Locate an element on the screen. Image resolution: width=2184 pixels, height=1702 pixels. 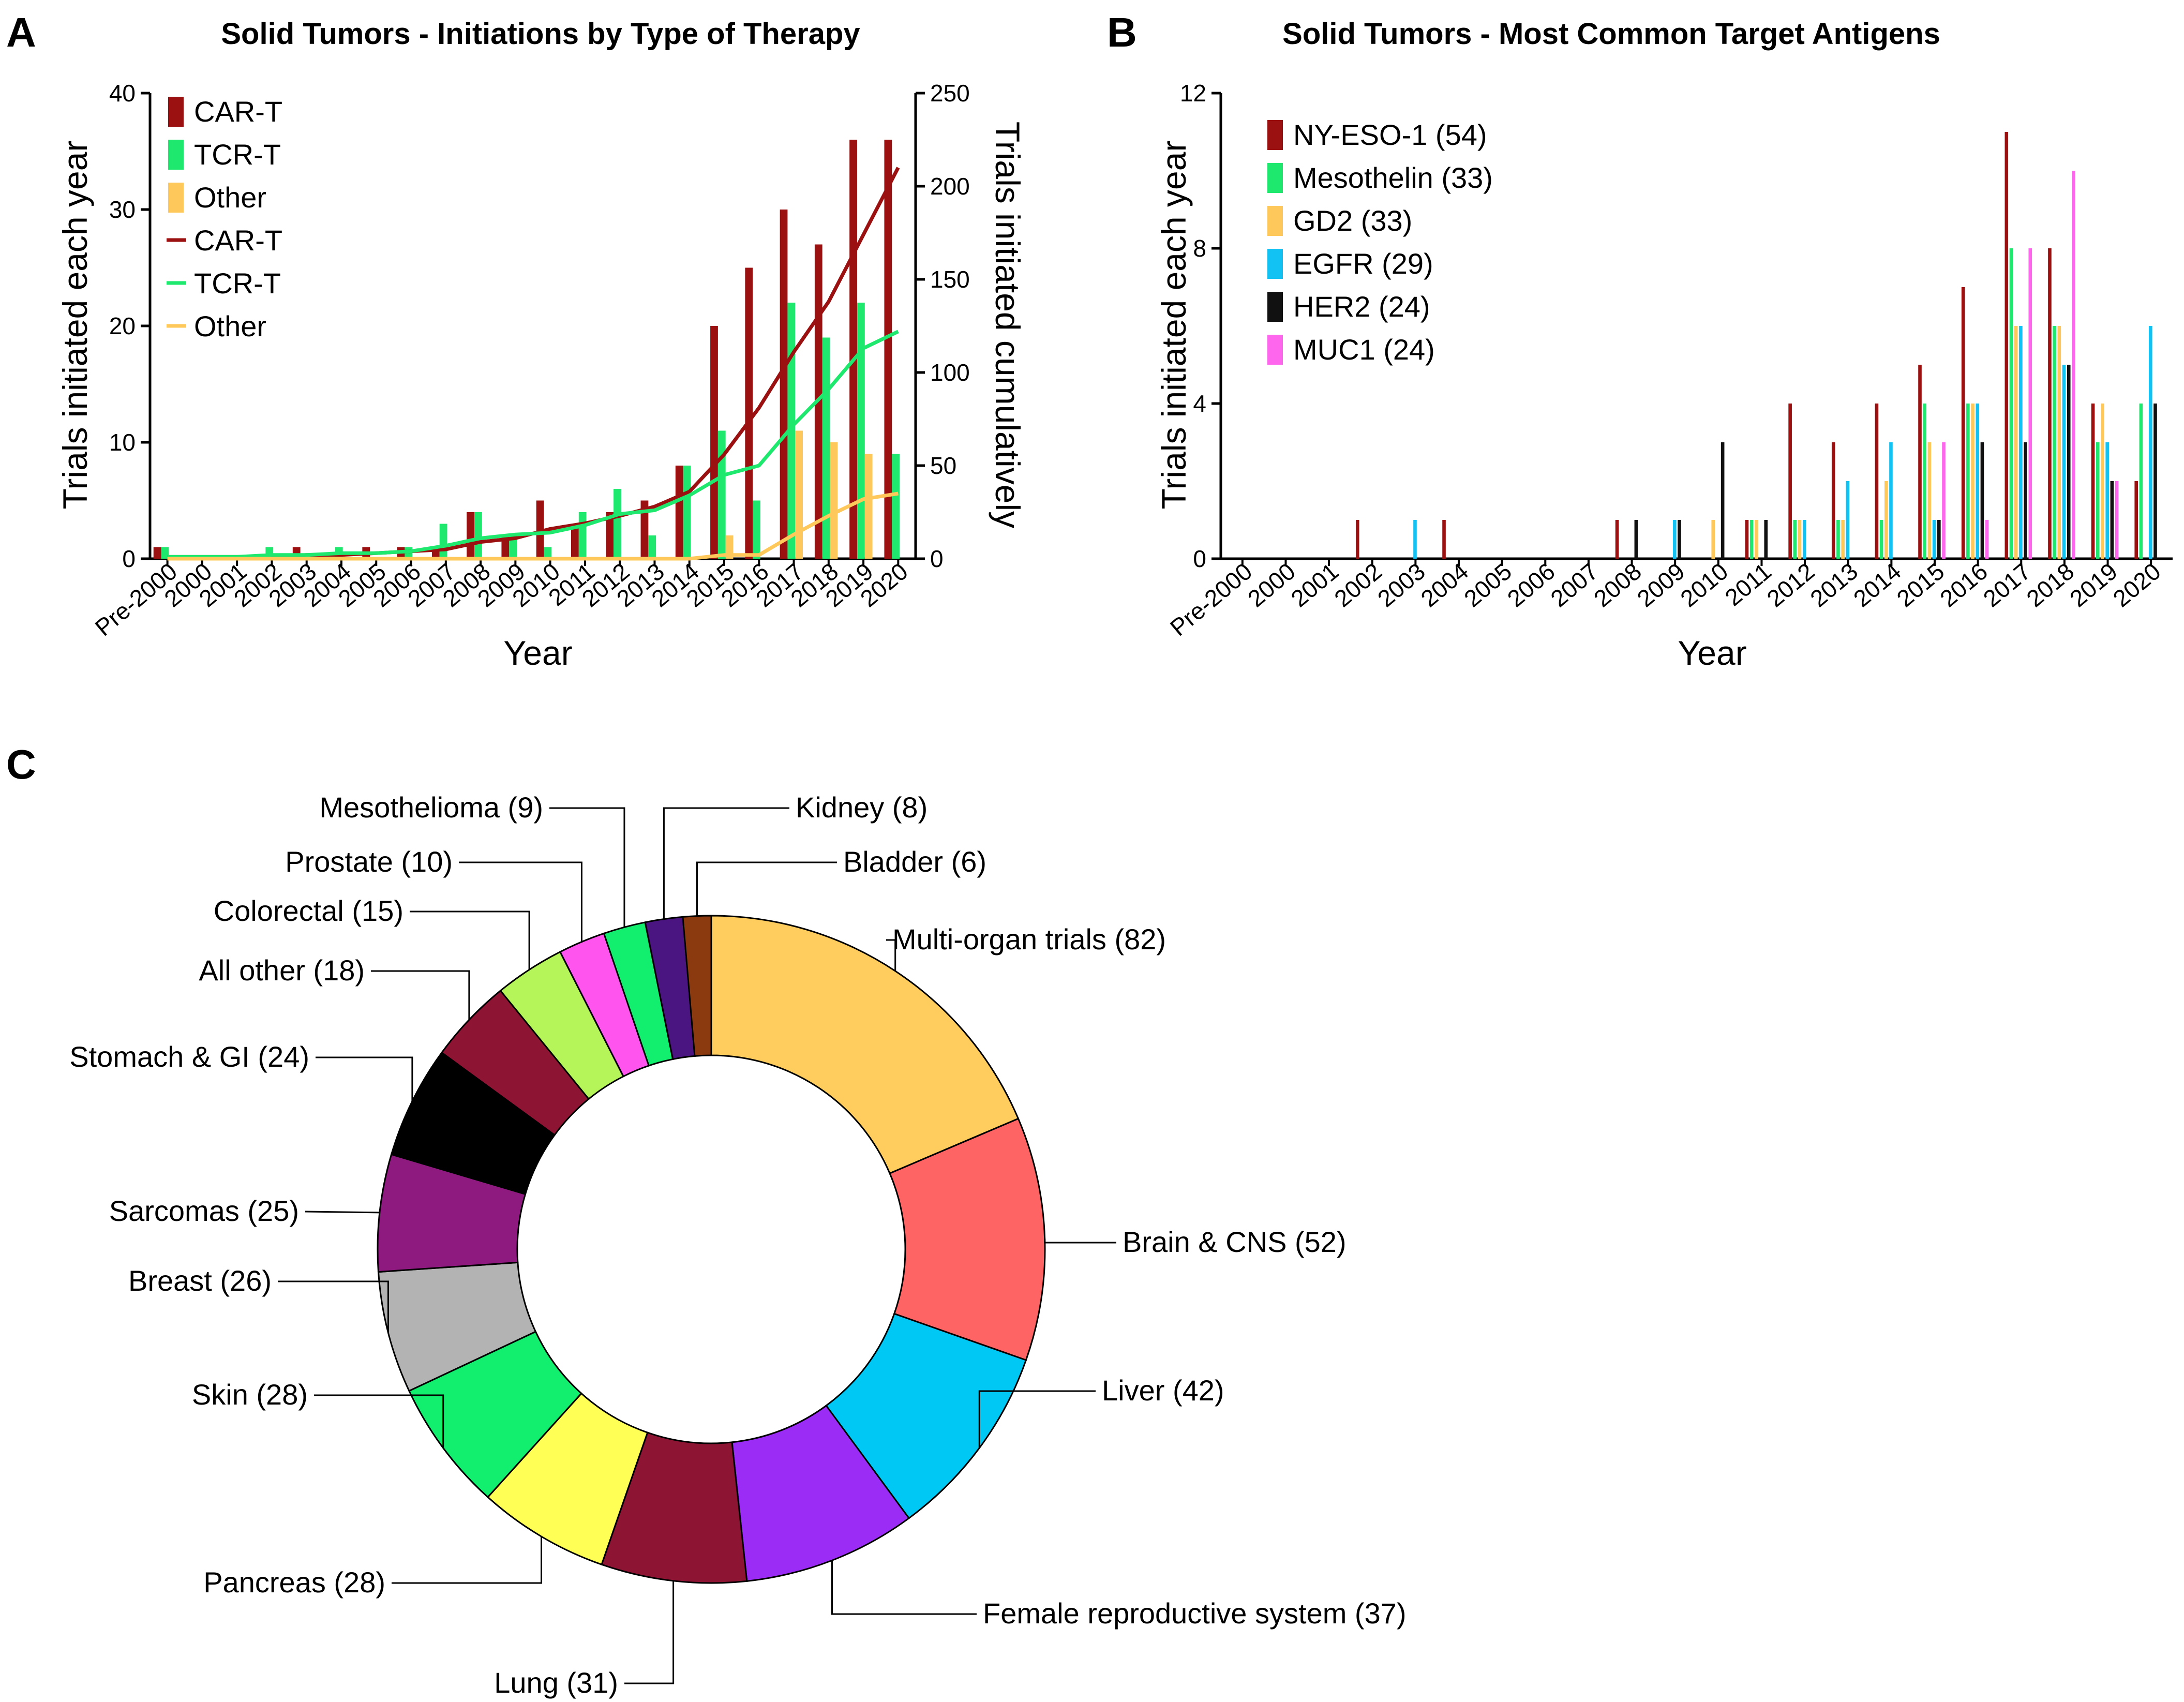
panel-a-line-other is located at coordinates (533, 526).